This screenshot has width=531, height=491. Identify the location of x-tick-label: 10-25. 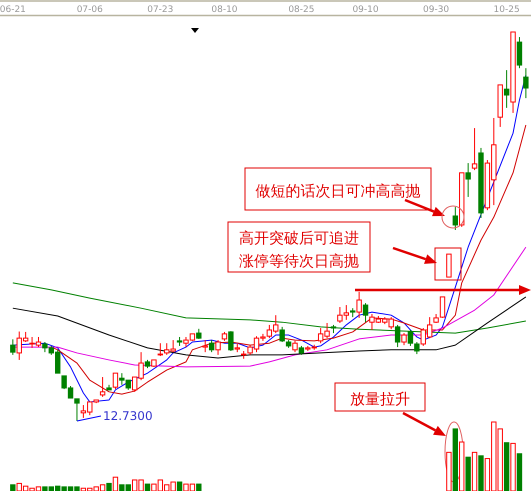
(507, 10).